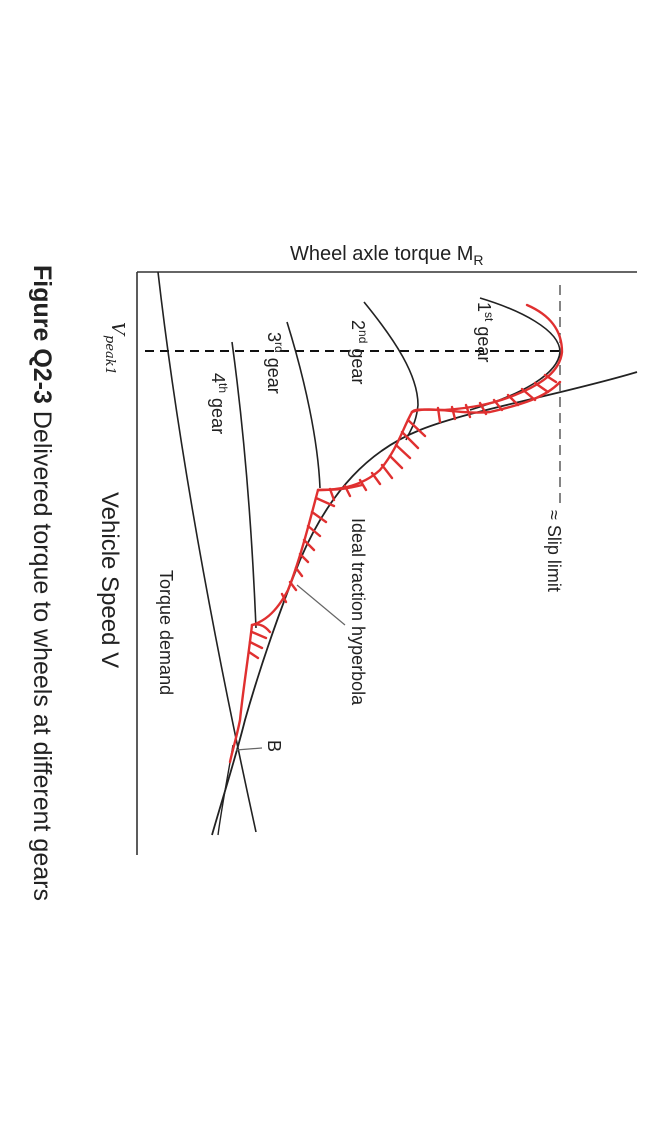 This screenshot has width=658, height=1133. What do you see at coordinates (387, 255) in the screenshot?
I see `axis-y-label: Wheel axle torque MR` at bounding box center [387, 255].